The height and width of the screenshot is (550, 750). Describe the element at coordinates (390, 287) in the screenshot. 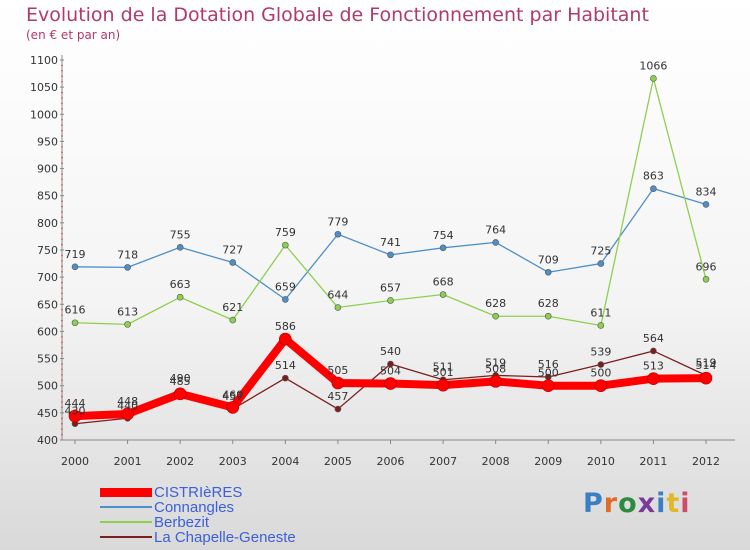

I see `data-label: 657` at that location.